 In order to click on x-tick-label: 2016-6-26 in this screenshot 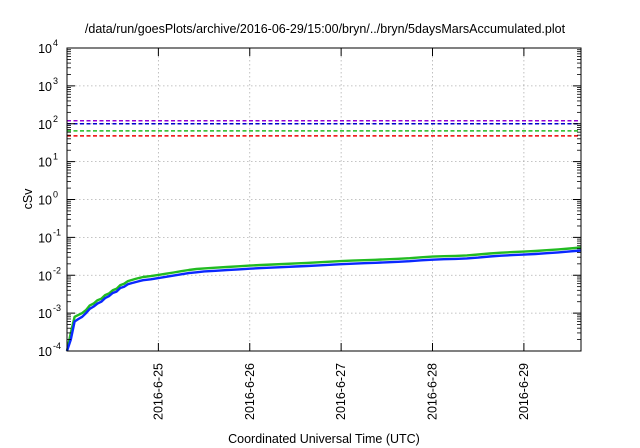, I will do `click(250, 391)`.